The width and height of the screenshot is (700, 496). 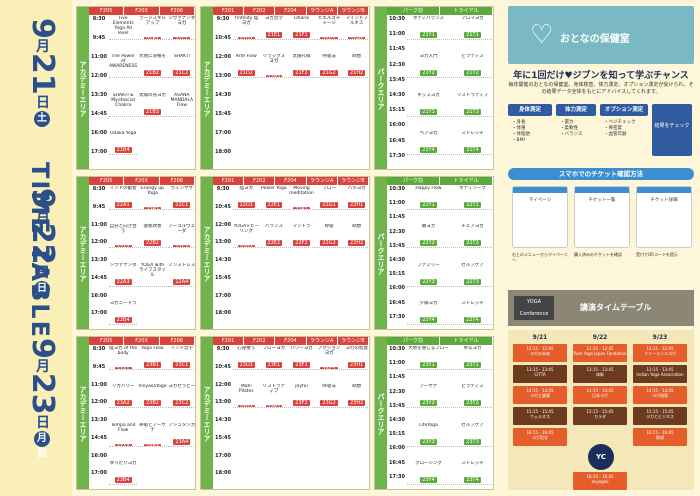 What do you see at coordinates (274, 198) in the screenshot?
I see `session-cell: Power Yoga 22E1` at bounding box center [274, 198].